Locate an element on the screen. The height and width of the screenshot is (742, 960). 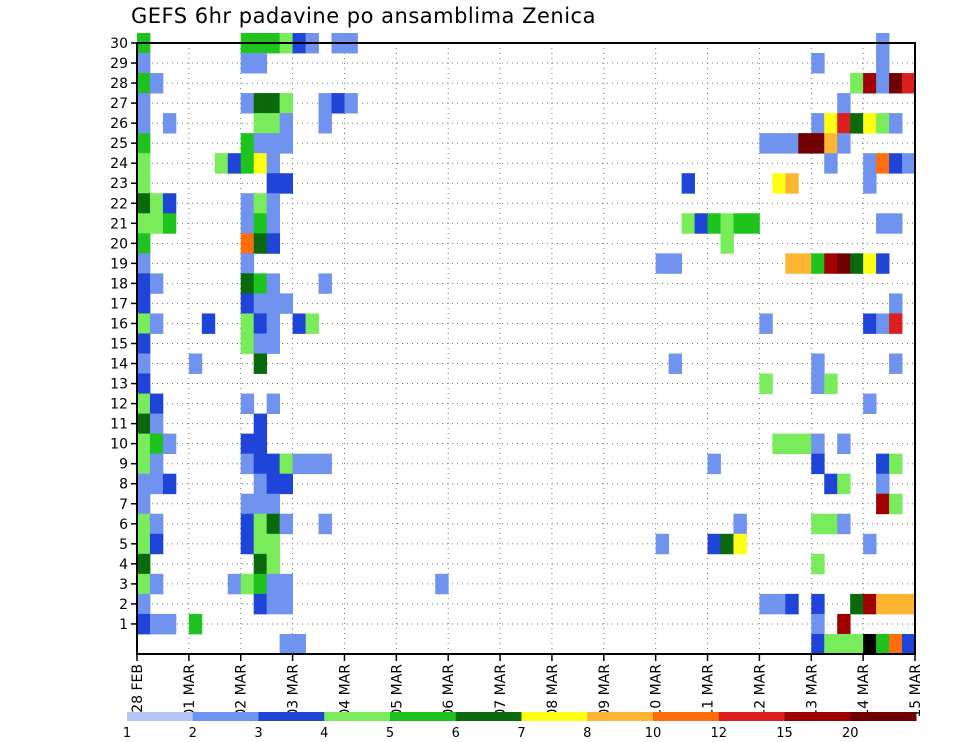
y-tick-label: 24 is located at coordinates (119, 164).